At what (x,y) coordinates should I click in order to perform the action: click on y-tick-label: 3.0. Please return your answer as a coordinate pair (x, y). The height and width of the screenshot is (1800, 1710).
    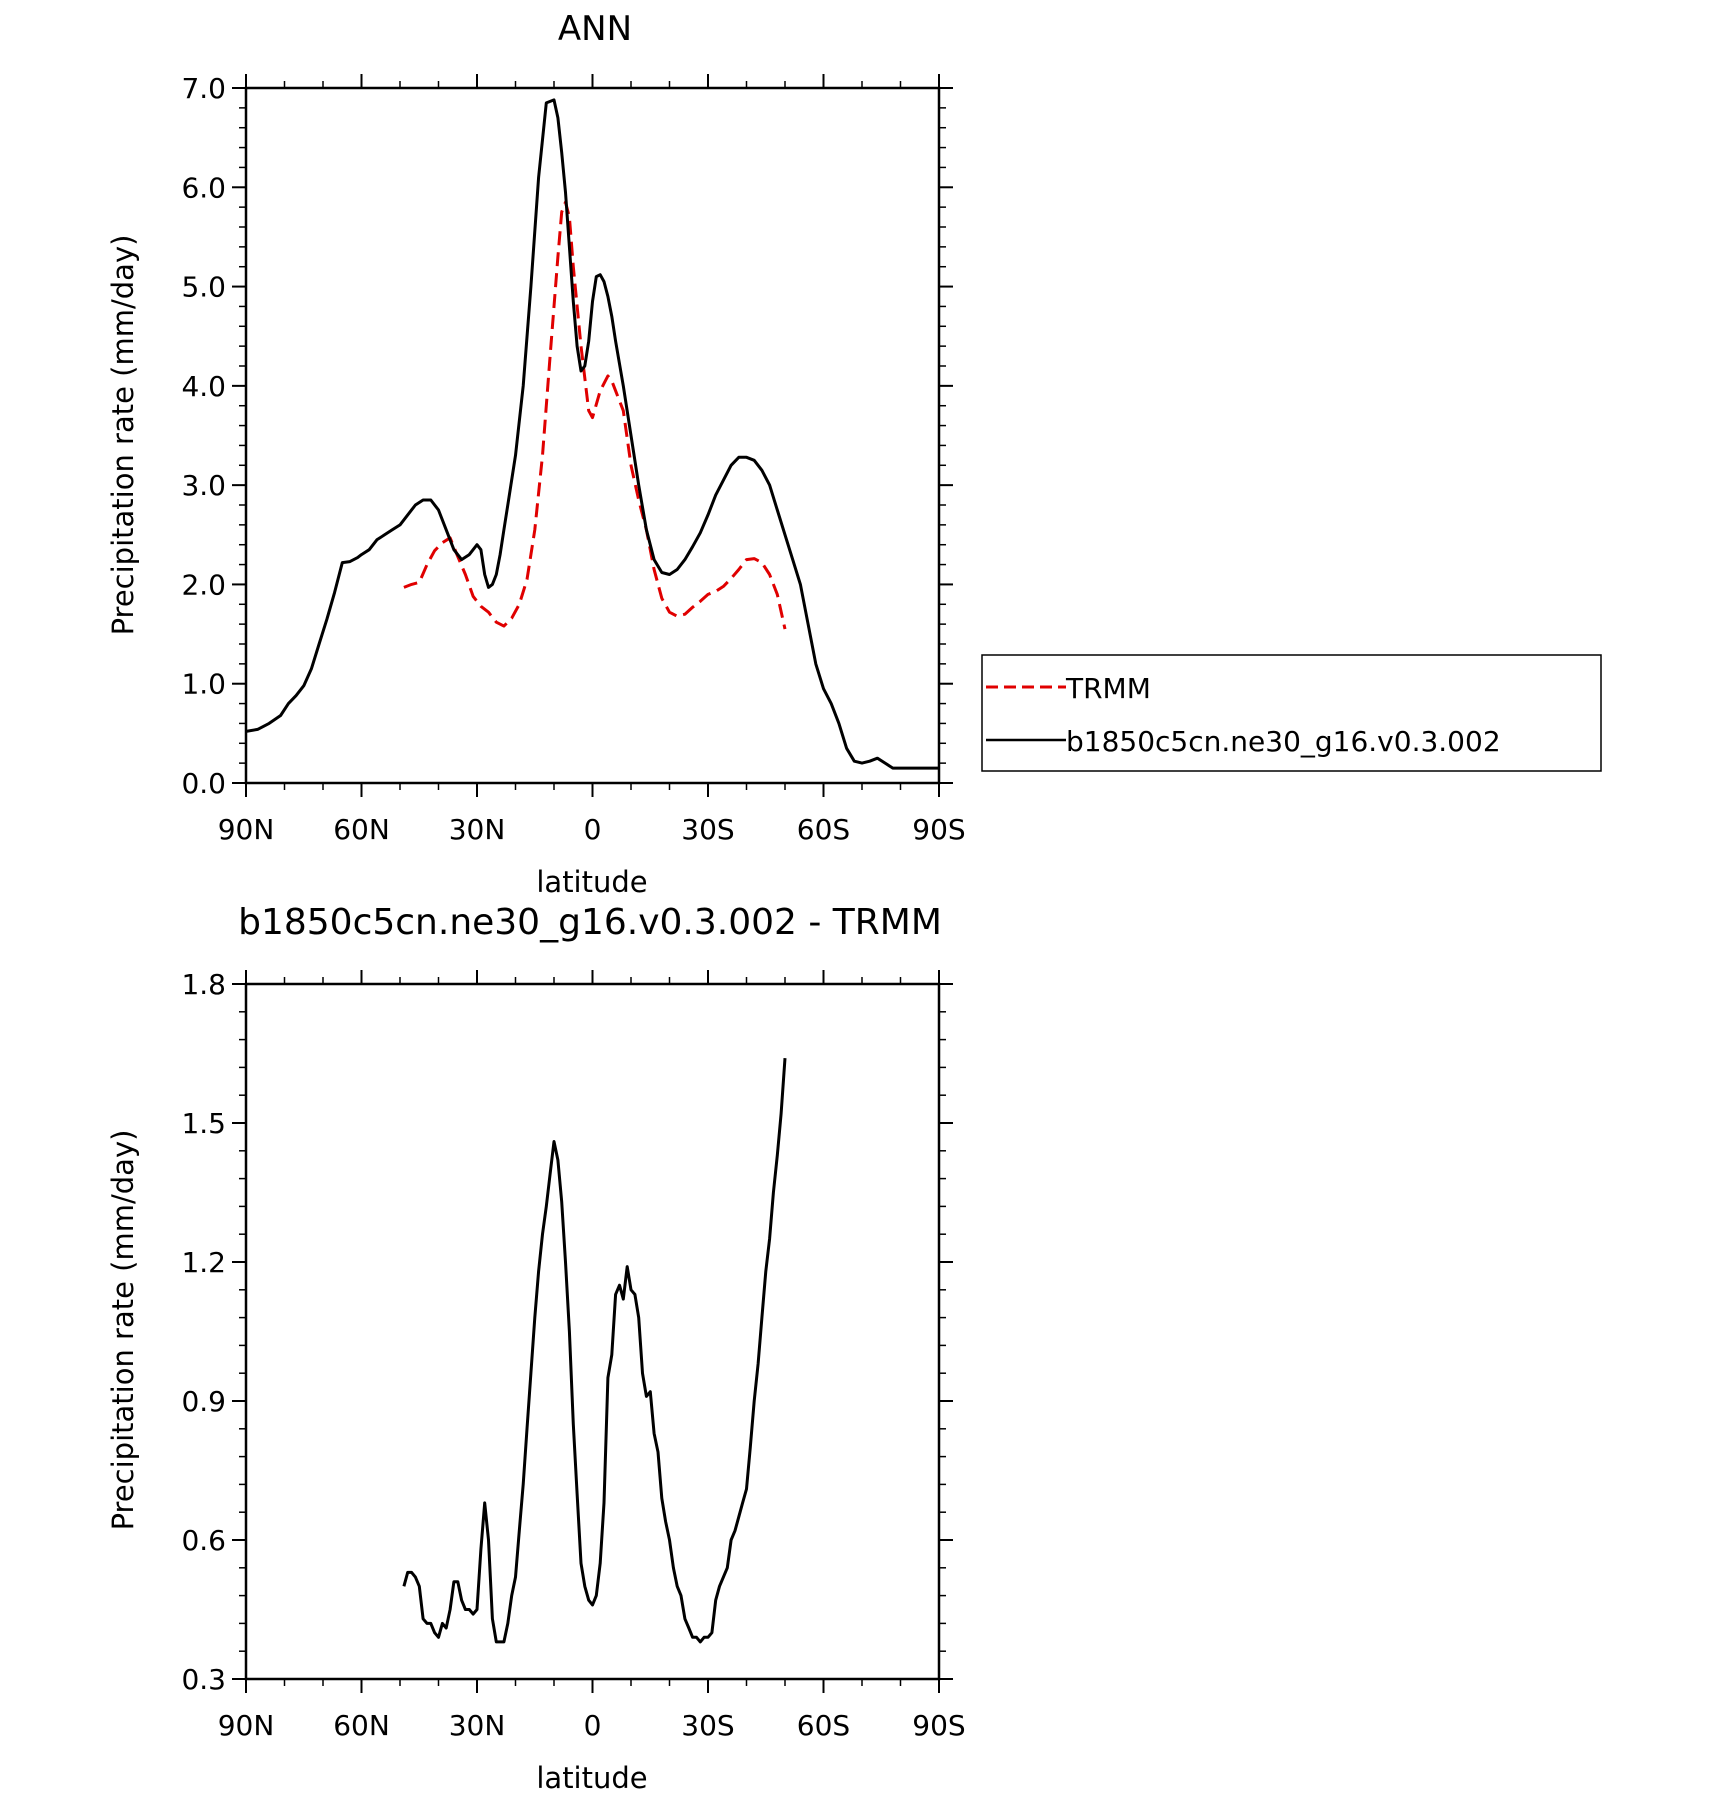
    Looking at the image, I should click on (203, 485).